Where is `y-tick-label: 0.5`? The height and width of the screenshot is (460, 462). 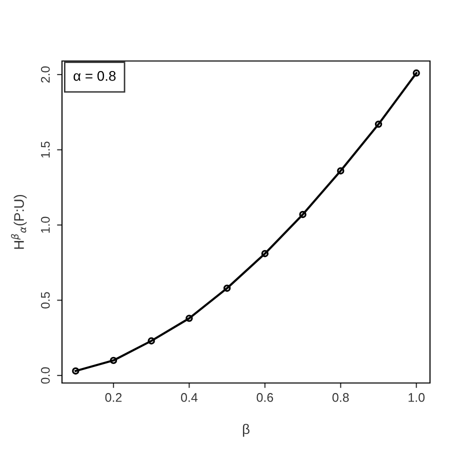
y-tick-label: 0.5 is located at coordinates (45, 300).